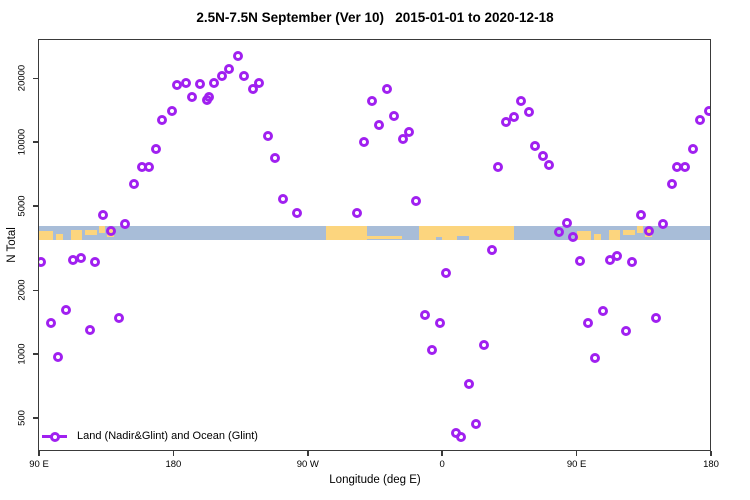  I want to click on y-tick-label: 500, so click(22, 417).